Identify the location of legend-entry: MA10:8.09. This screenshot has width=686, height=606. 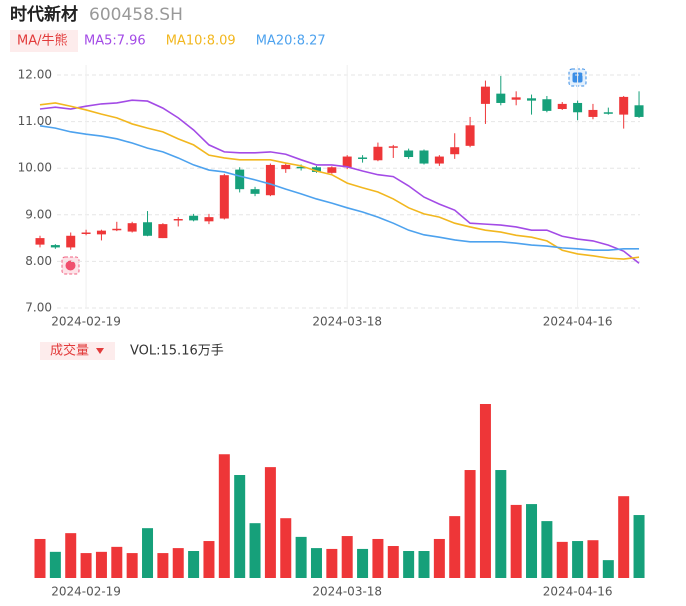
(201, 41).